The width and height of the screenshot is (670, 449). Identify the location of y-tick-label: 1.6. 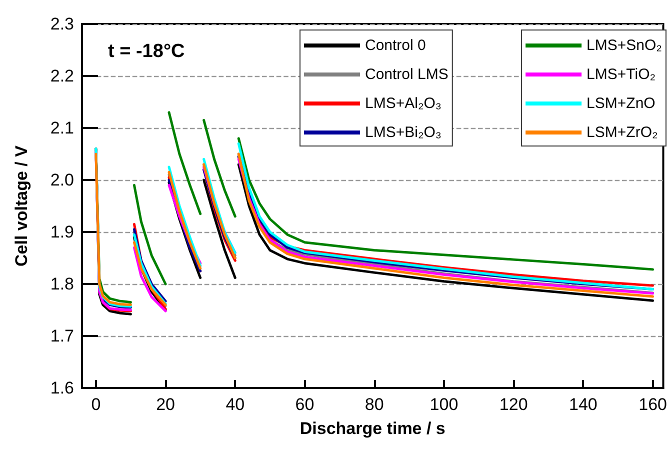
(62, 388).